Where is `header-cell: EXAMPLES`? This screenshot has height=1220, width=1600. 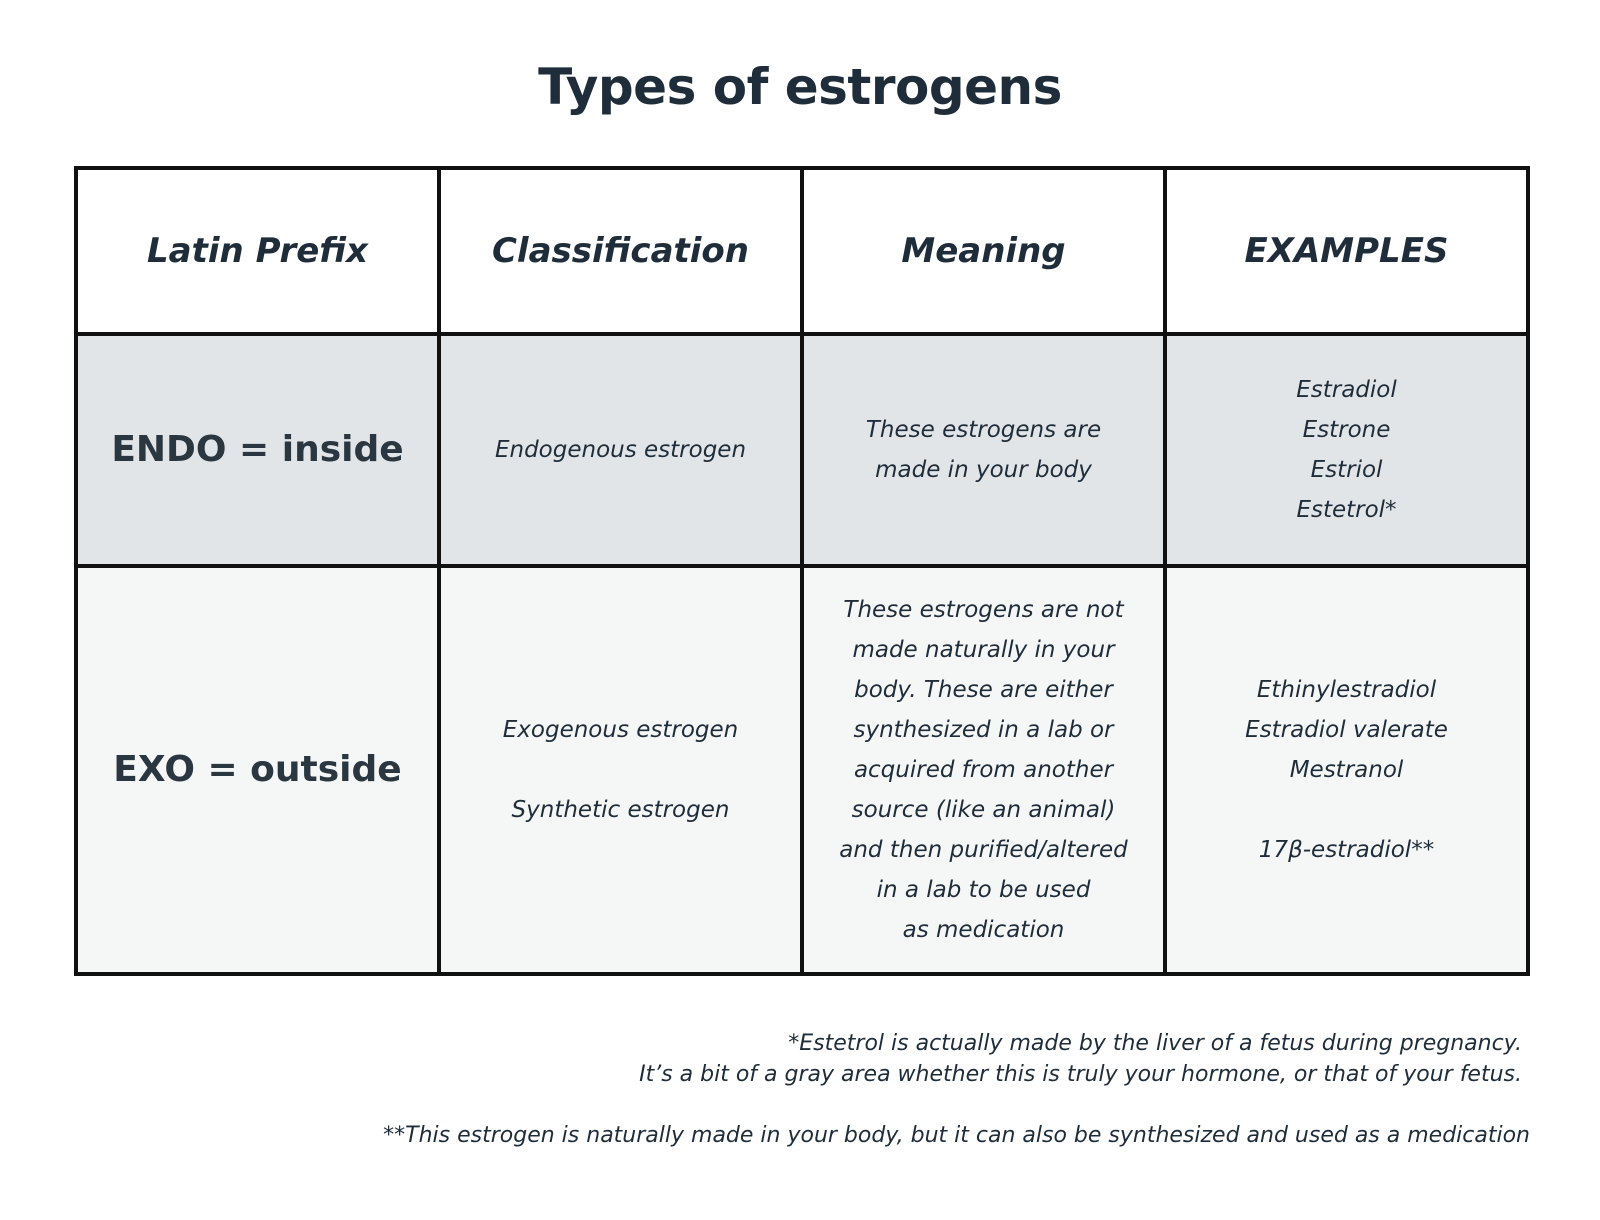
header-cell: EXAMPLES is located at coordinates (1346, 251).